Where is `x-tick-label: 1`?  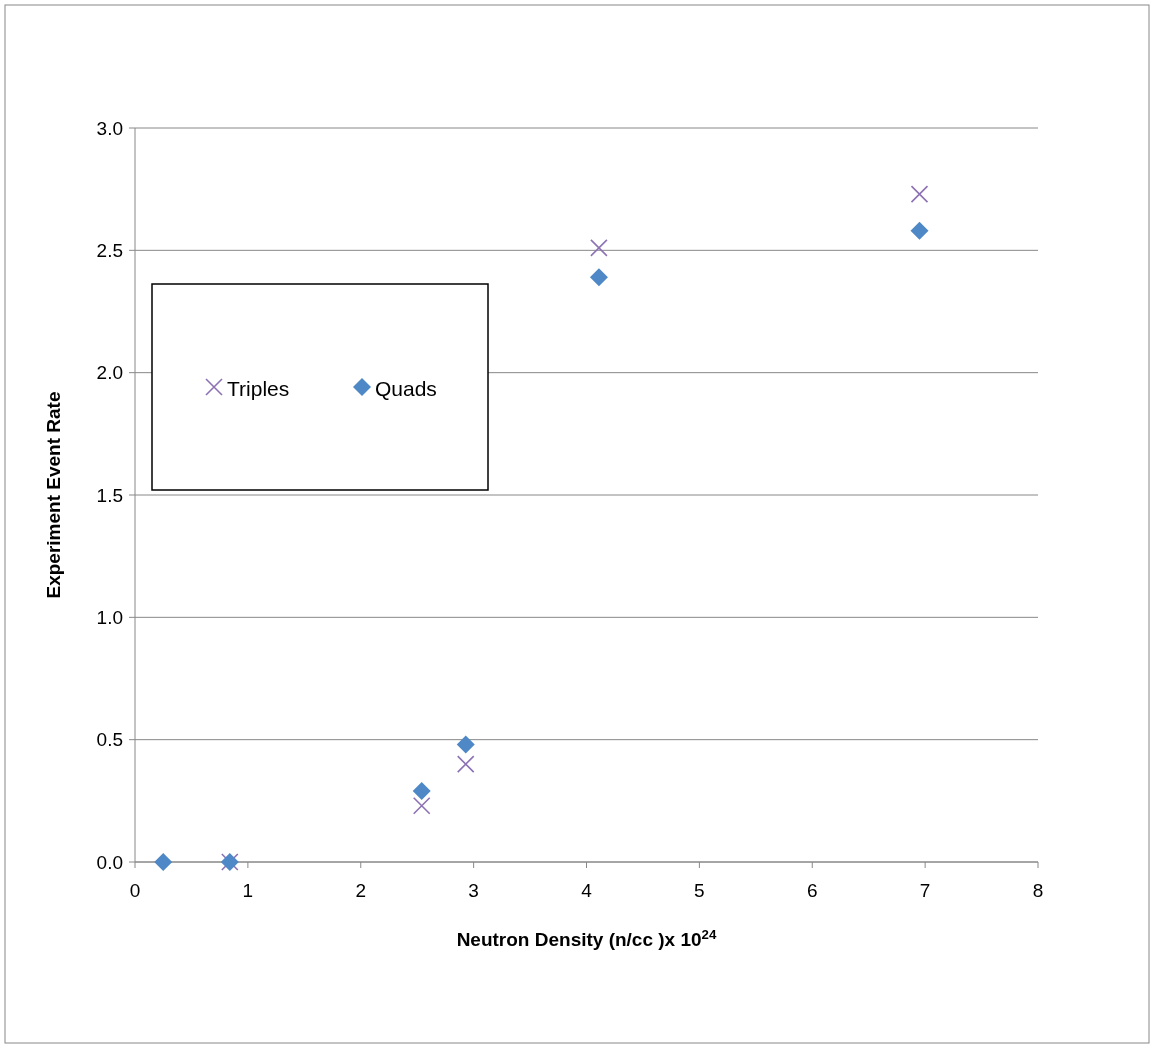 x-tick-label: 1 is located at coordinates (248, 890).